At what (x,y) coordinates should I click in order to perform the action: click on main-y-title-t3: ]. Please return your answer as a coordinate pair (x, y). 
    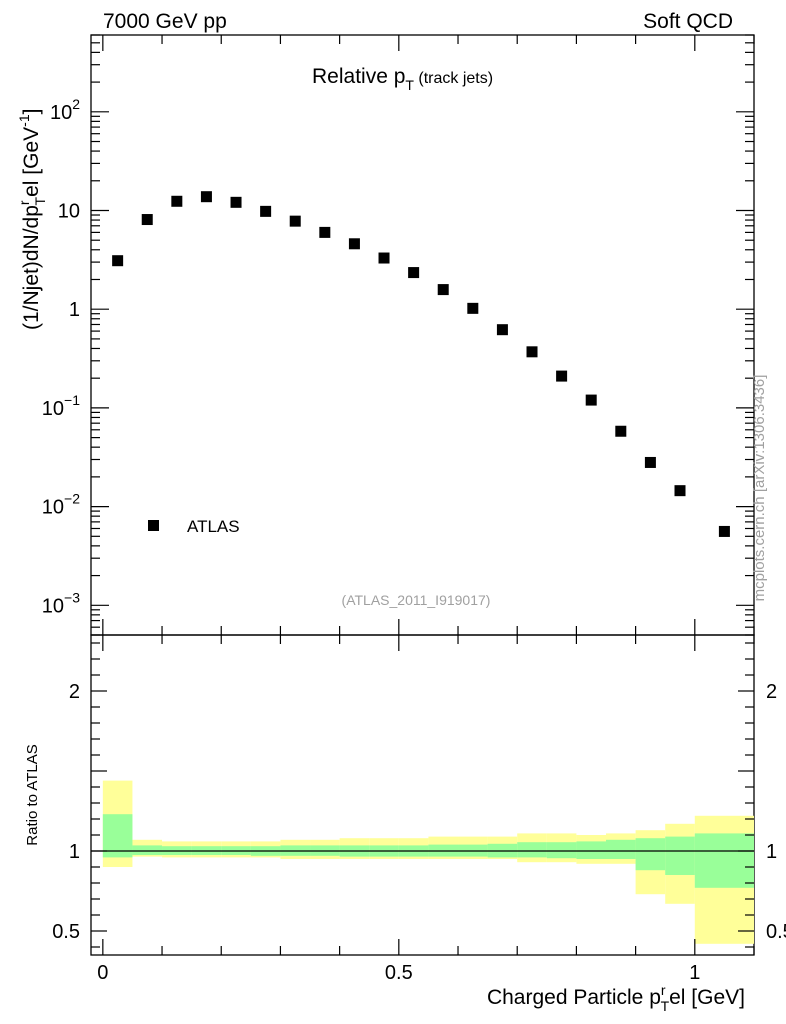
    Looking at the image, I should click on (31, 112).